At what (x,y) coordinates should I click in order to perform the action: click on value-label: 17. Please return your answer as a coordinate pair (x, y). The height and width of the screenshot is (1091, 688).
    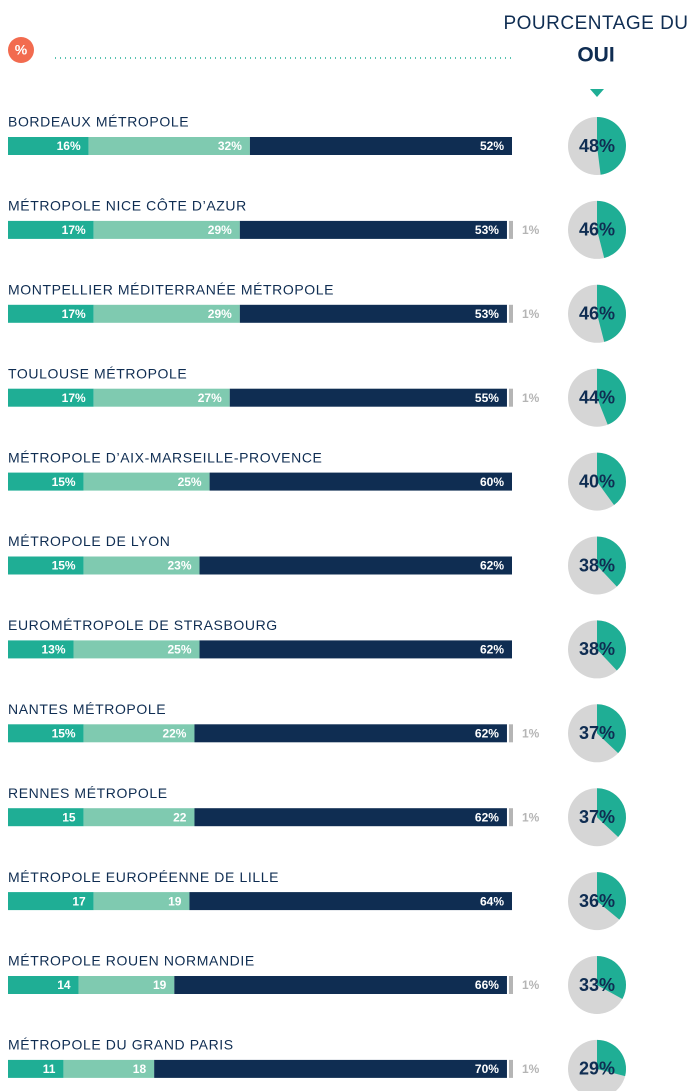
    Looking at the image, I should click on (79, 901).